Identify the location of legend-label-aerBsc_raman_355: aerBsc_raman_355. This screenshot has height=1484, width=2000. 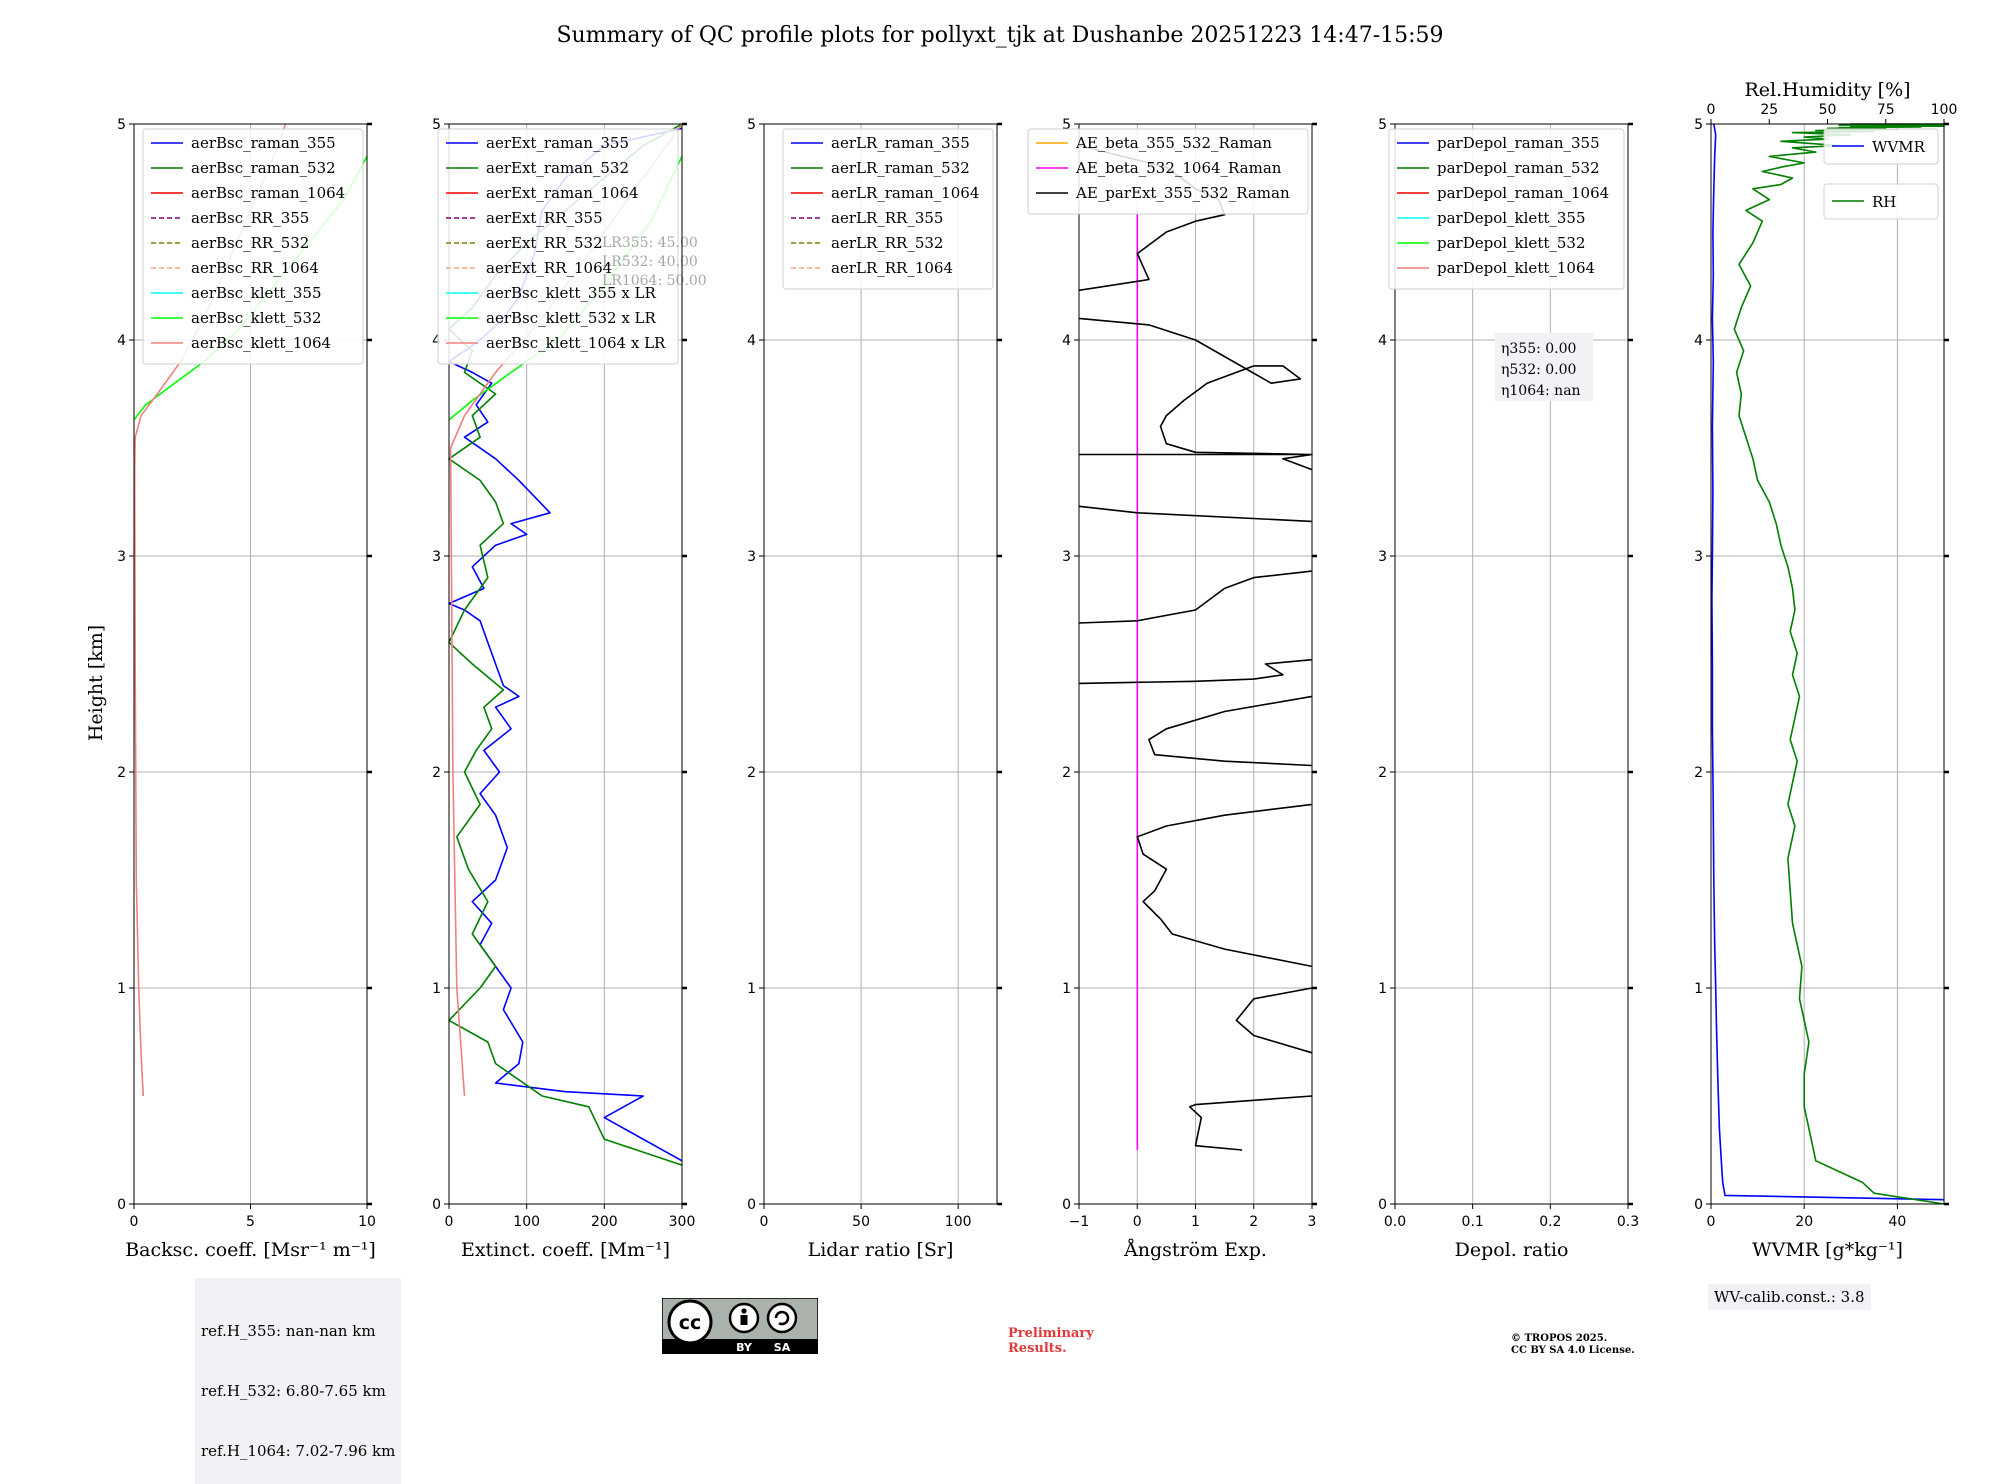
(263, 143).